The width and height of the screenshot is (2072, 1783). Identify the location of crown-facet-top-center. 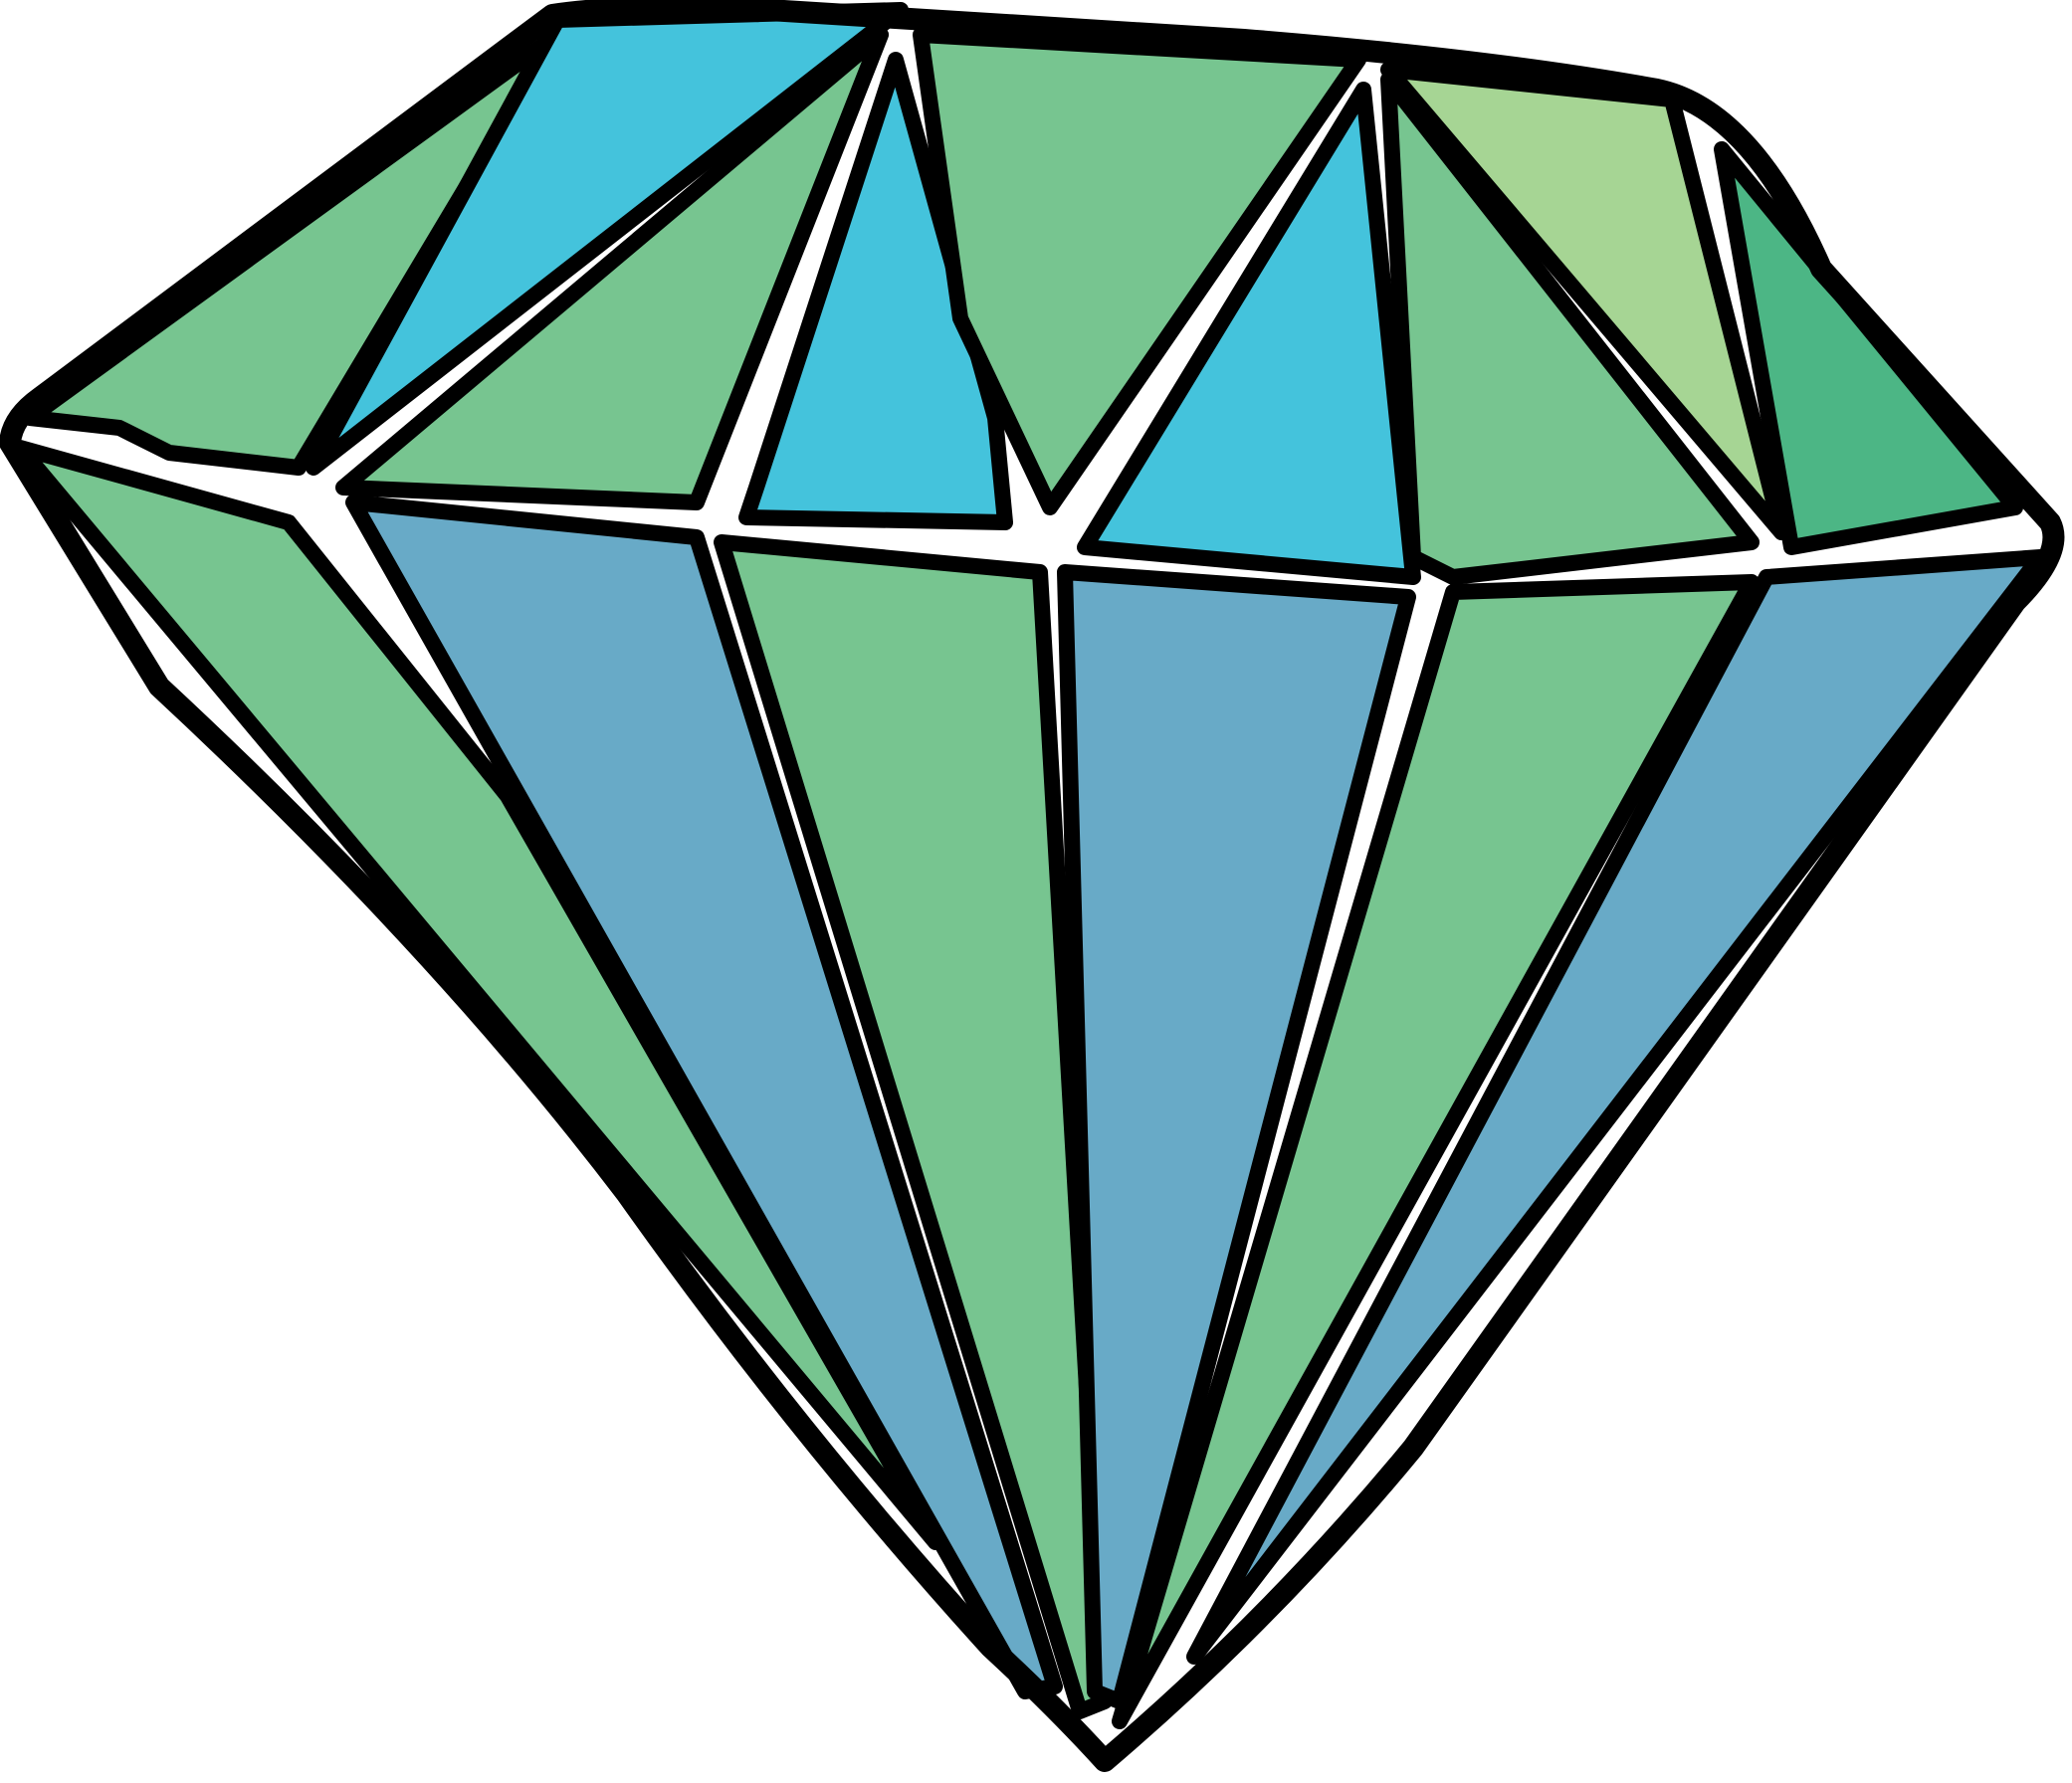
(1139, 271).